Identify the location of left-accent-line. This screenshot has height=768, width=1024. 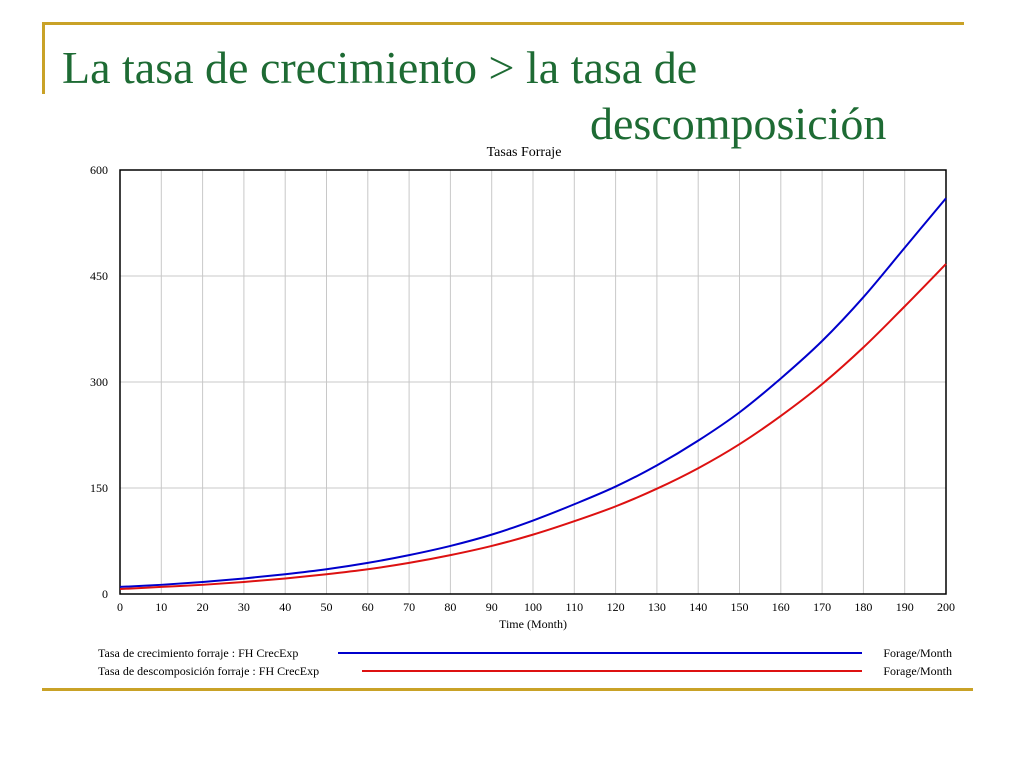
(43, 58).